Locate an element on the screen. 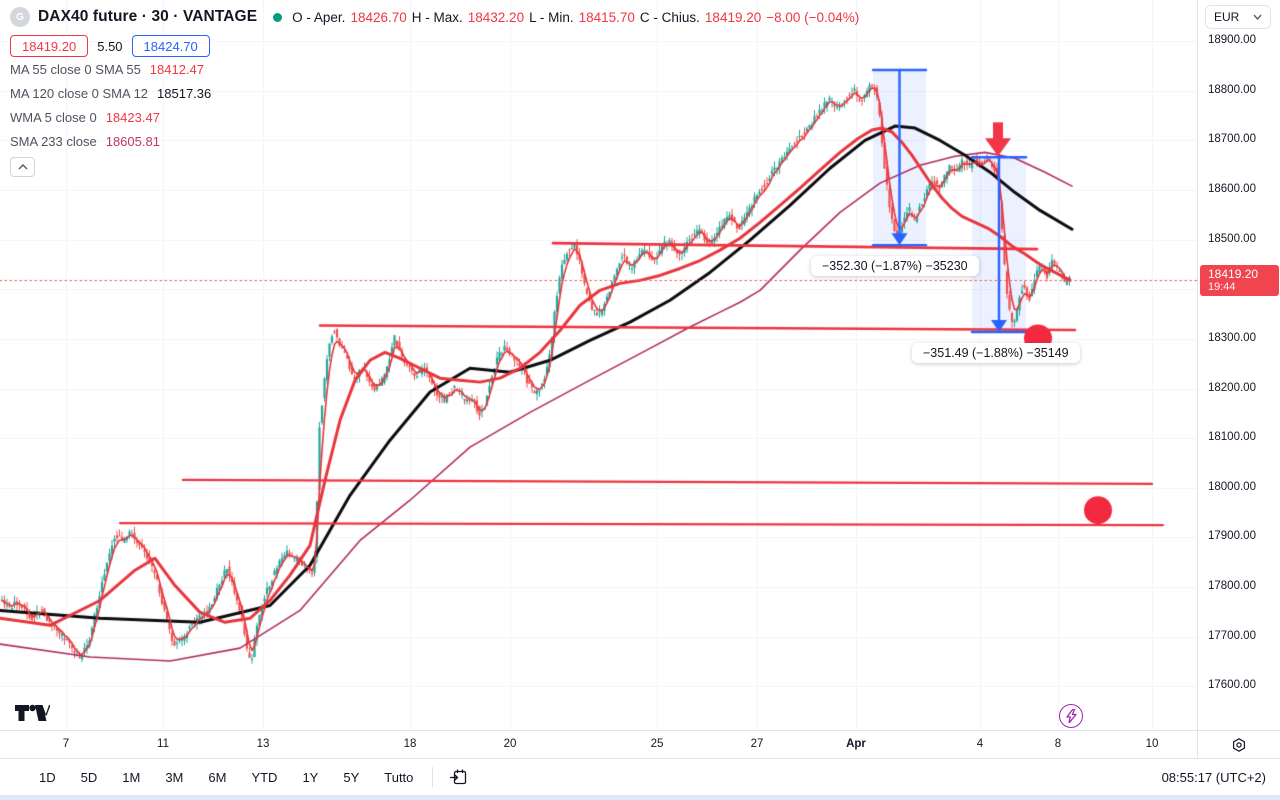 The image size is (1280, 800). currency-selector: EUR is located at coordinates (1238, 17).